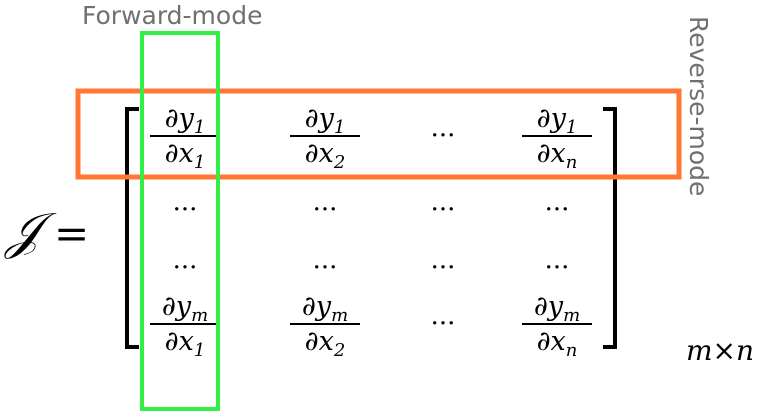 The image size is (776, 413). I want to click on forward-mode-highlight-box, so click(180, 221).